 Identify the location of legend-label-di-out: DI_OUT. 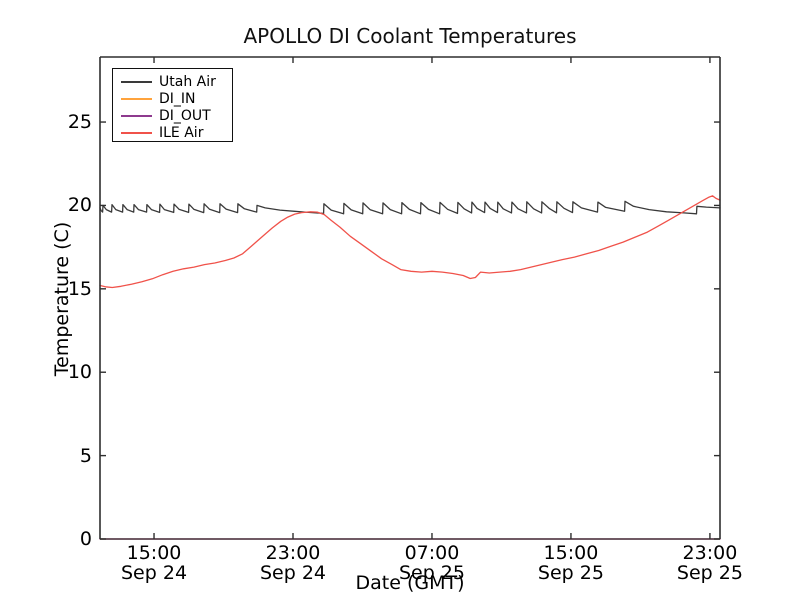
(185, 116).